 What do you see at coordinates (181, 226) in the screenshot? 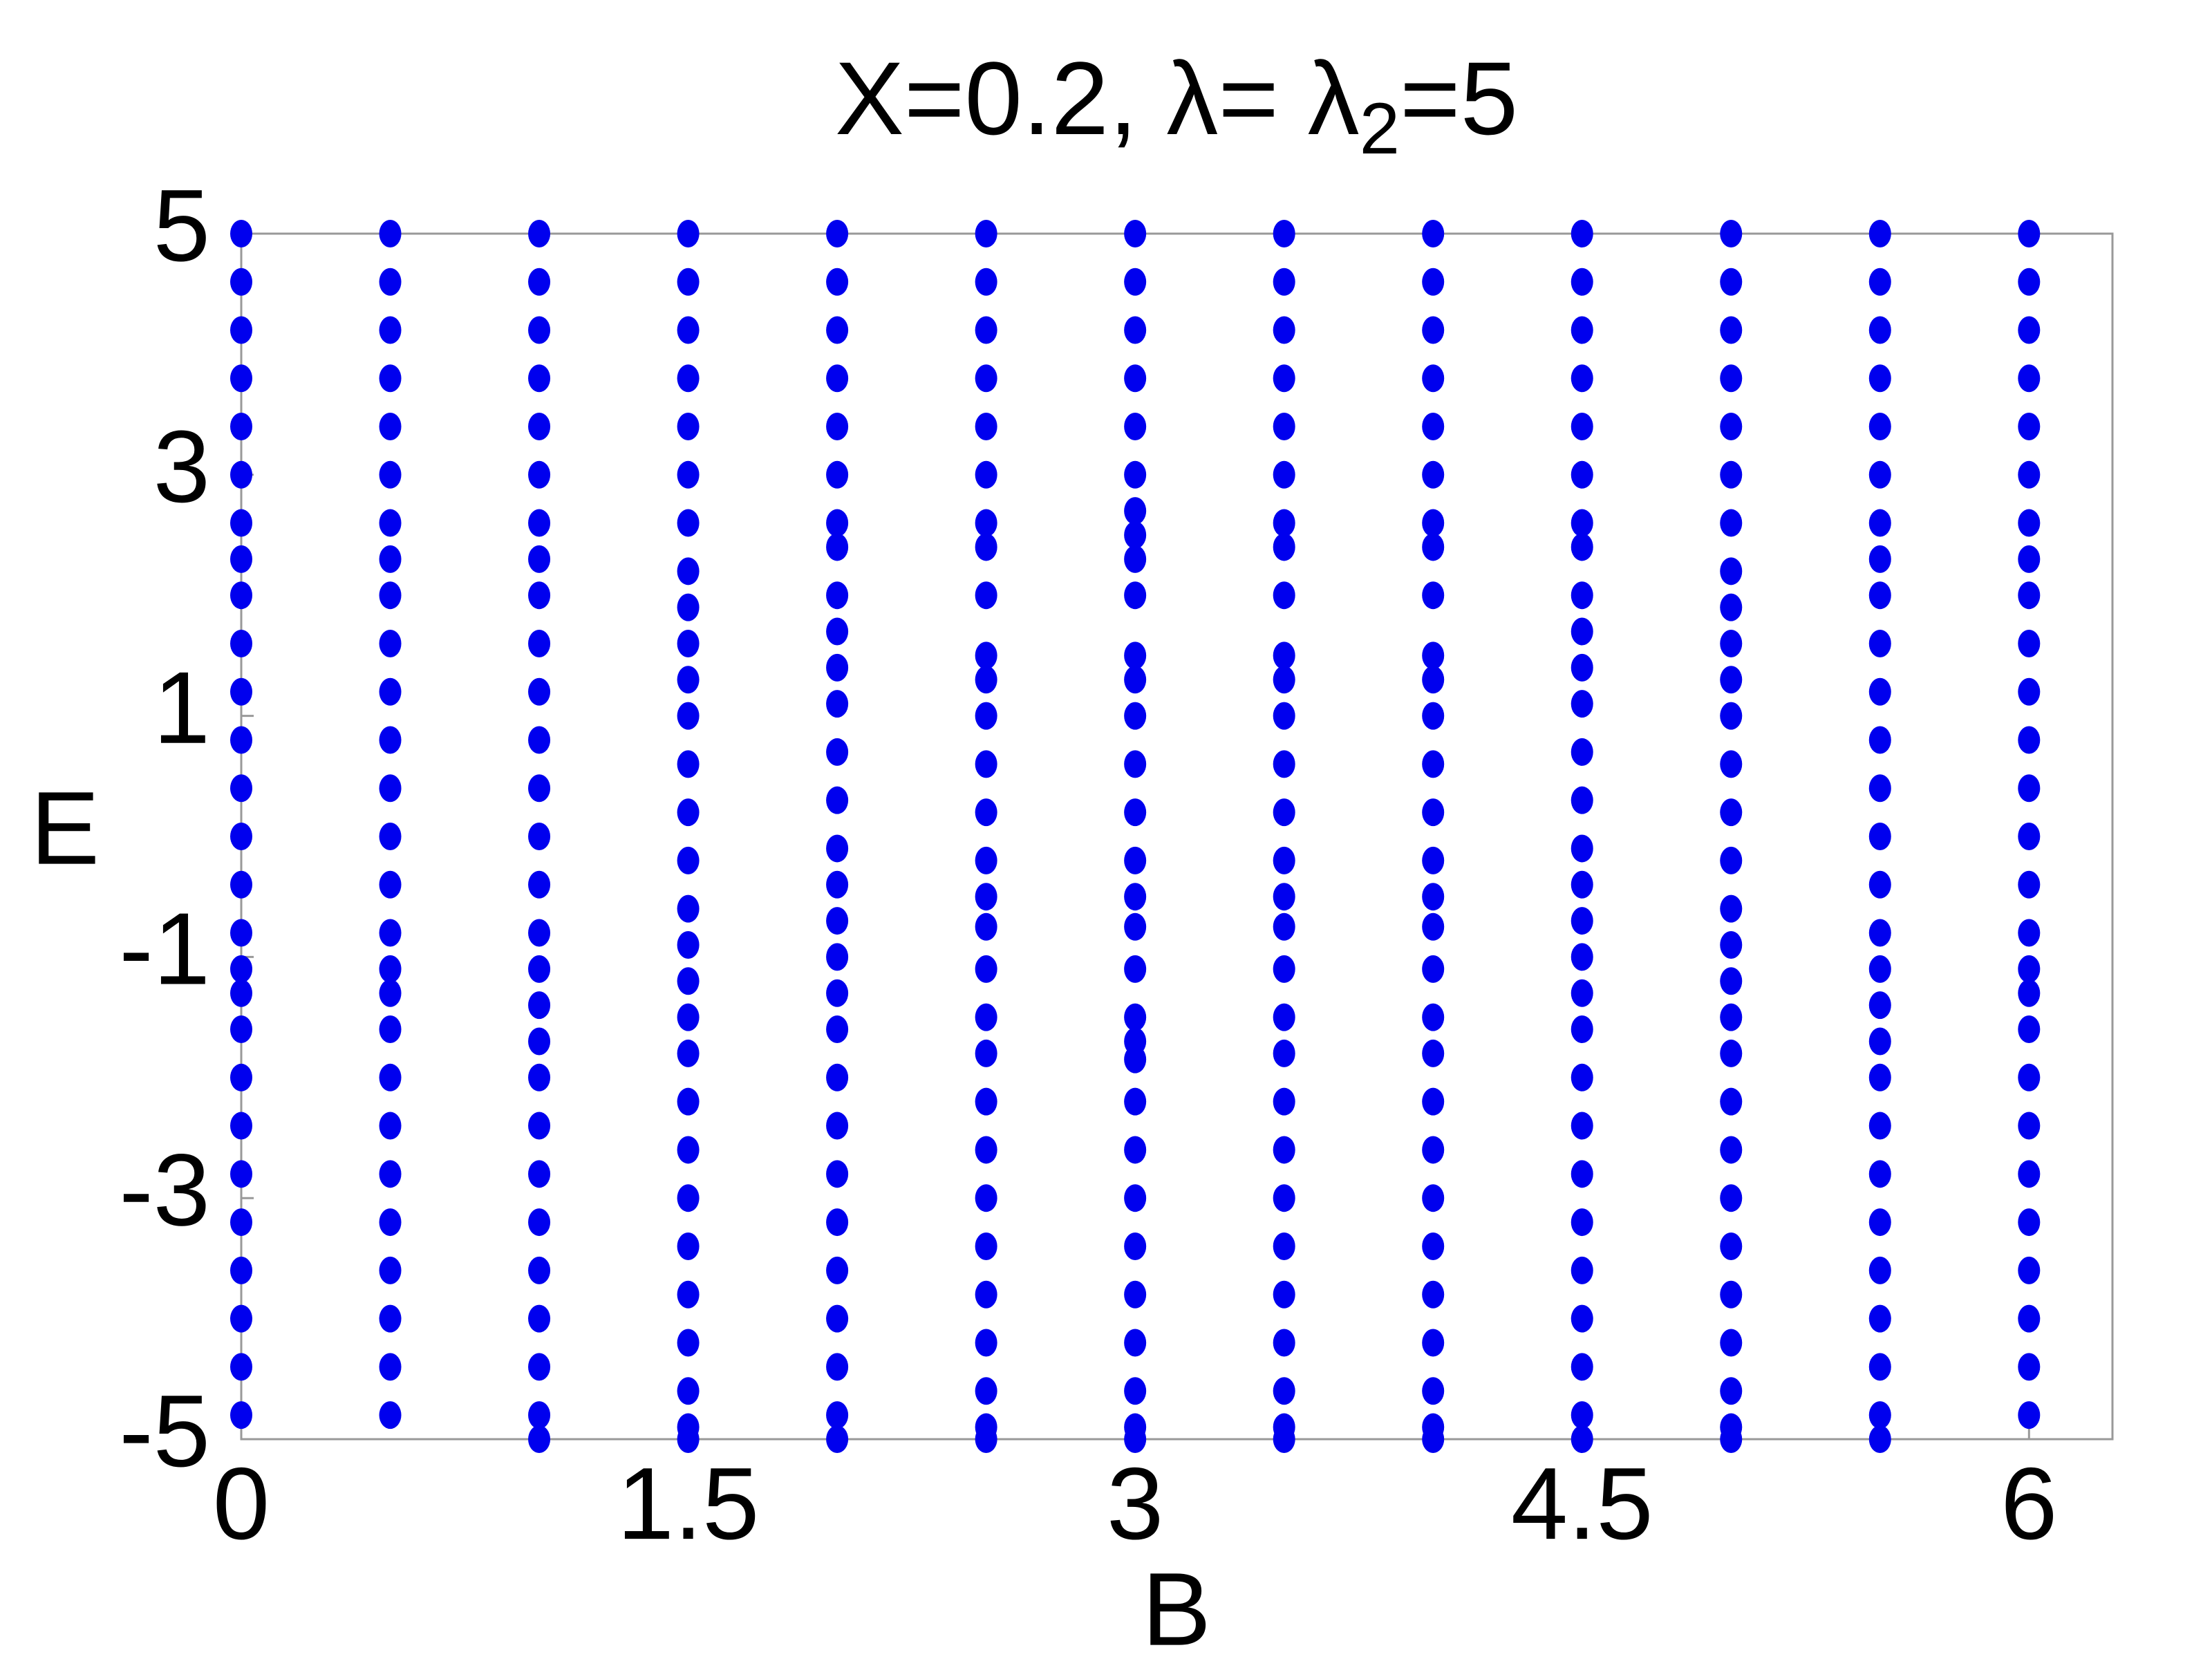
I see `y-tick-label: 5` at bounding box center [181, 226].